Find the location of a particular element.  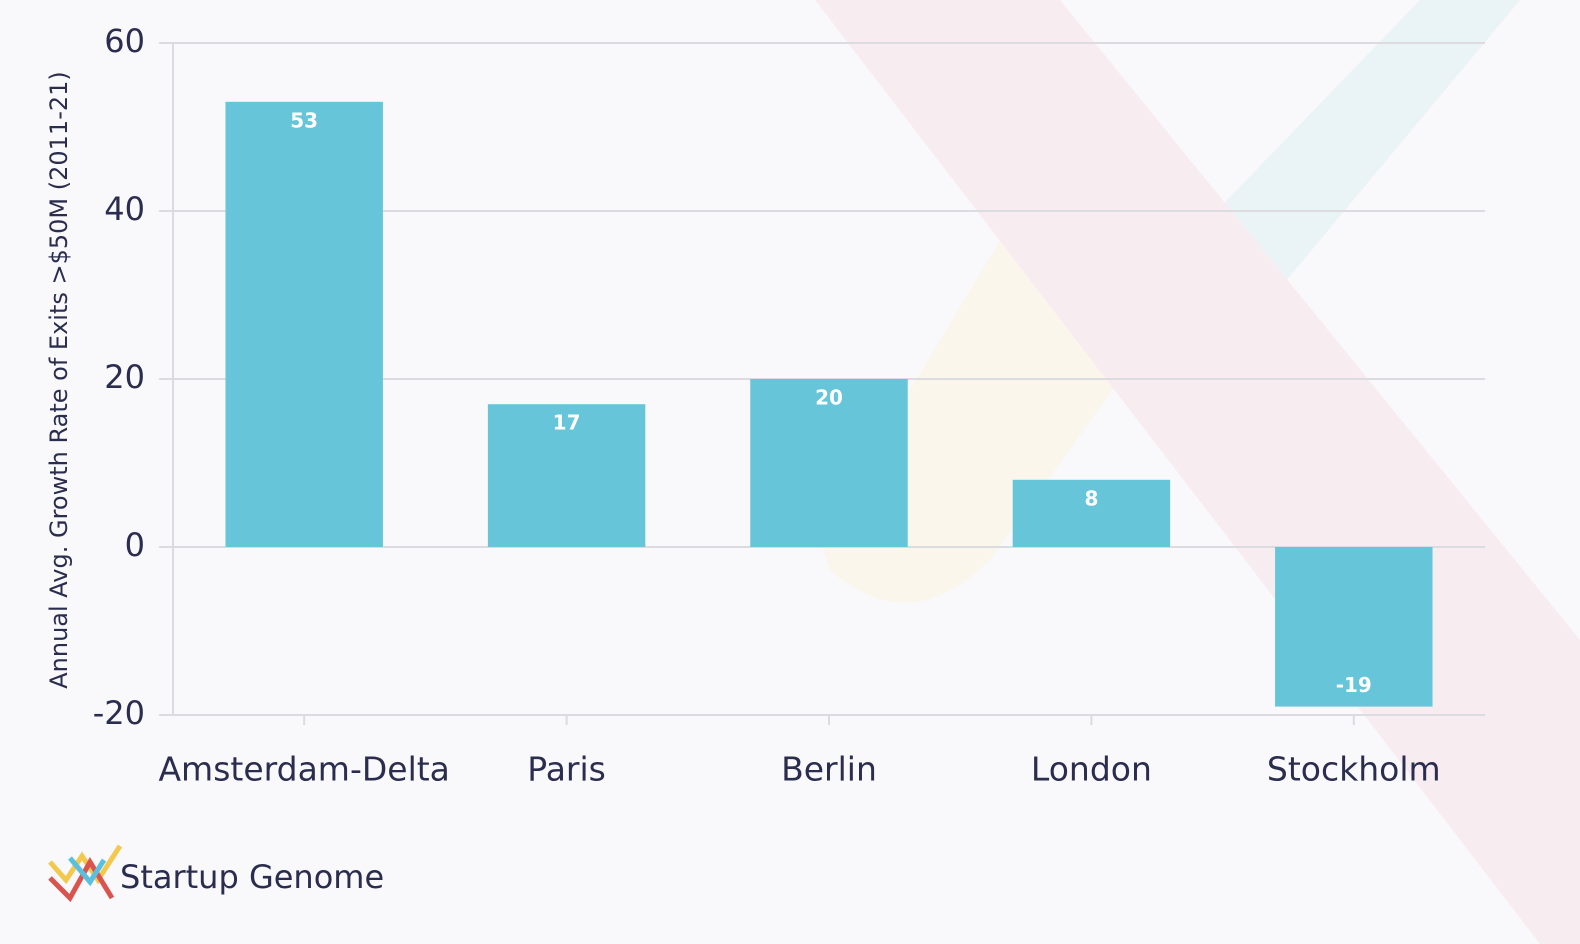

data-label: 8 is located at coordinates (1091, 498).